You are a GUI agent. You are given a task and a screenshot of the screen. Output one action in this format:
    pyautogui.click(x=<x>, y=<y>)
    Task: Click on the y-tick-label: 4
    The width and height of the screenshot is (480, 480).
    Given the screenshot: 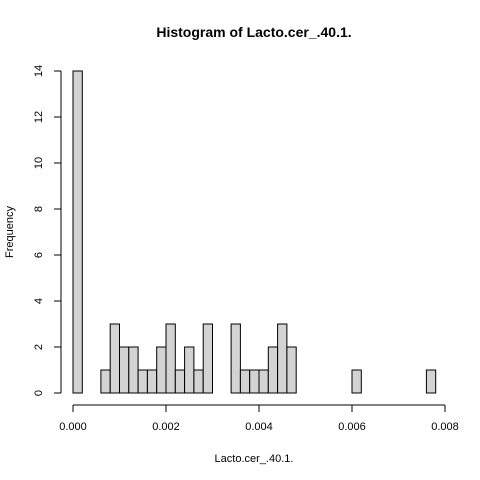 What is the action you would take?
    pyautogui.click(x=39, y=301)
    